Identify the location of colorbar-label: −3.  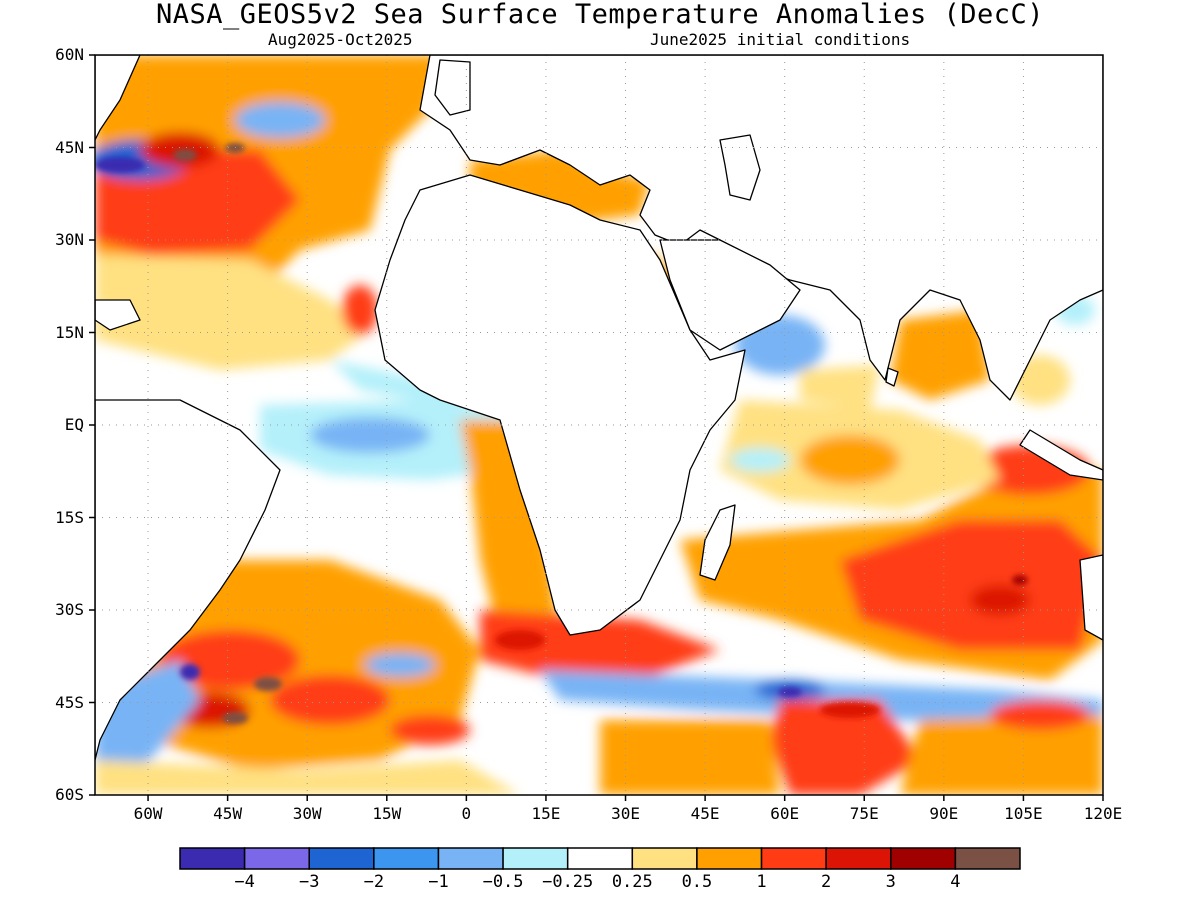
(309, 882).